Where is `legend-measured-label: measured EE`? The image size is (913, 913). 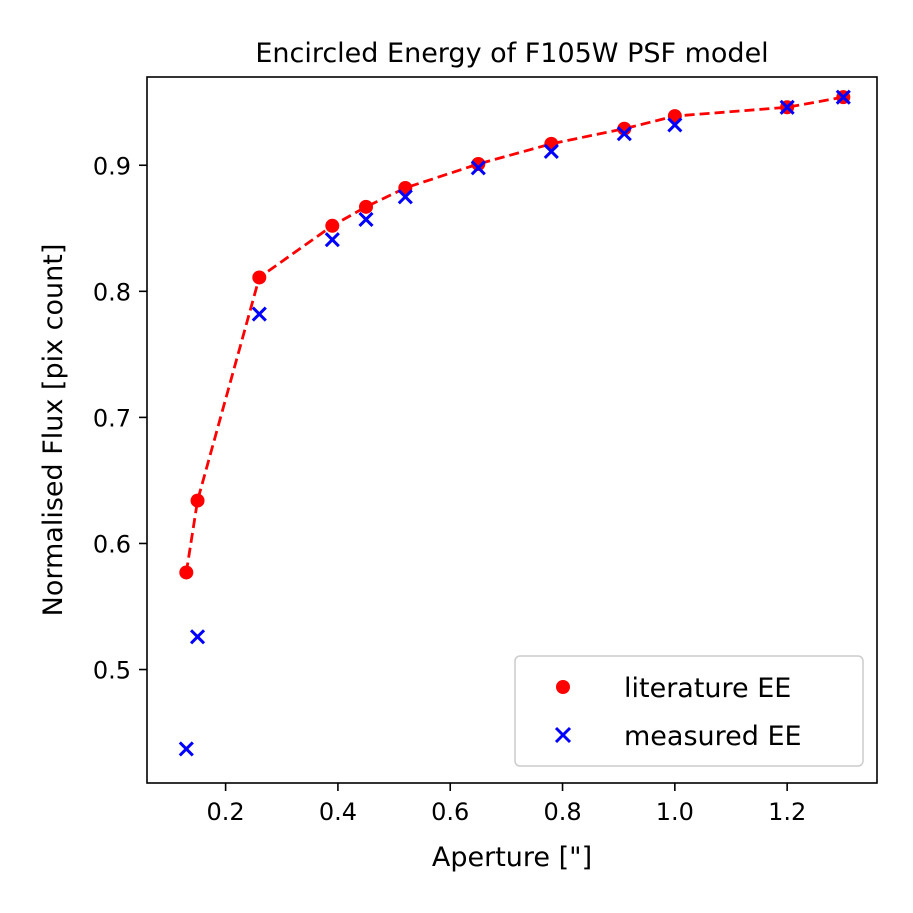 legend-measured-label: measured EE is located at coordinates (713, 736).